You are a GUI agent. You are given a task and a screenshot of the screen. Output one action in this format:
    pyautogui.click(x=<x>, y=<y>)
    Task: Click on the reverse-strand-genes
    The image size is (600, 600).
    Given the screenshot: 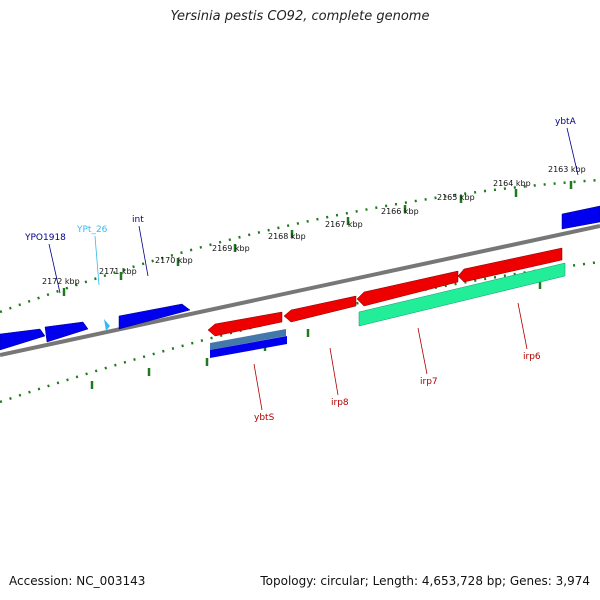 What is the action you would take?
    pyautogui.click(x=385, y=292)
    